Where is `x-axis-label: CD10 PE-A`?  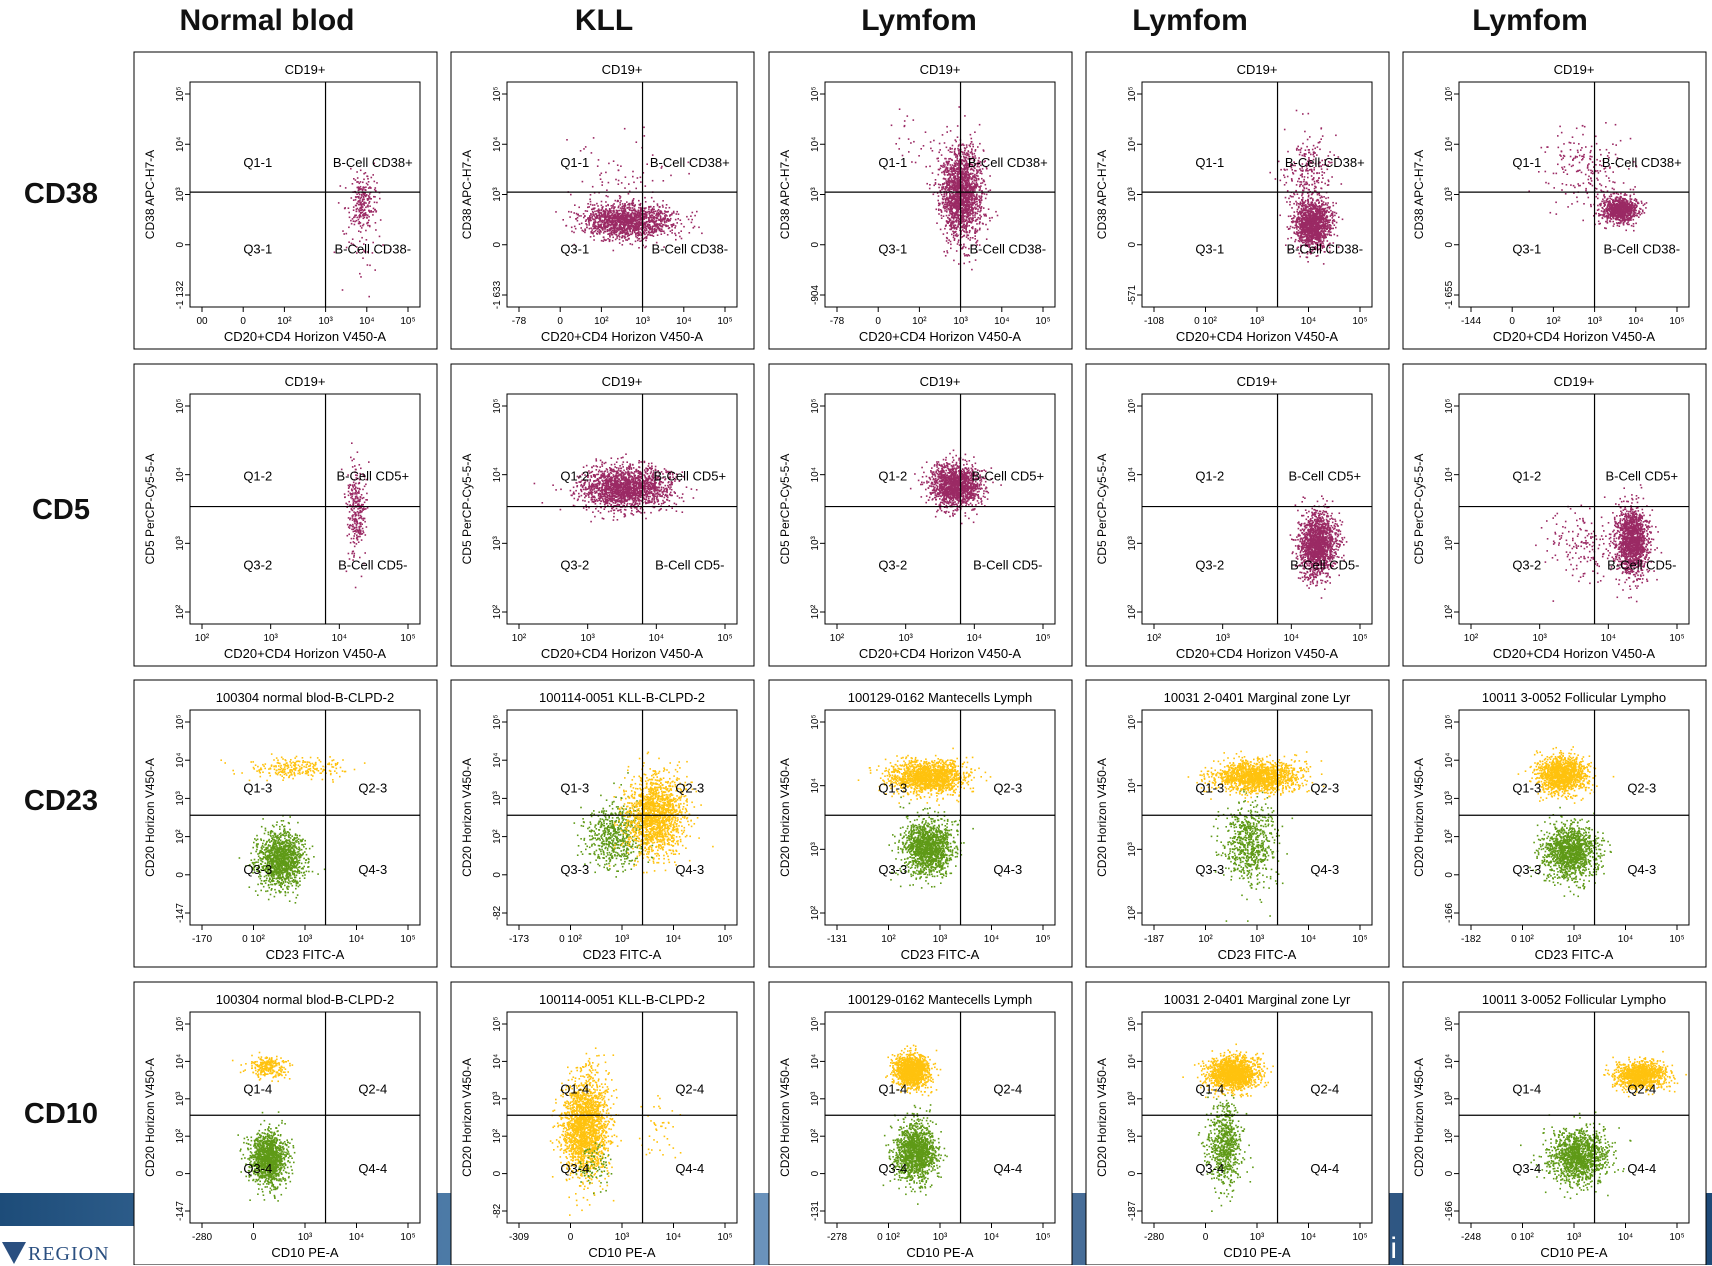 x-axis-label: CD10 PE-A is located at coordinates (940, 1252).